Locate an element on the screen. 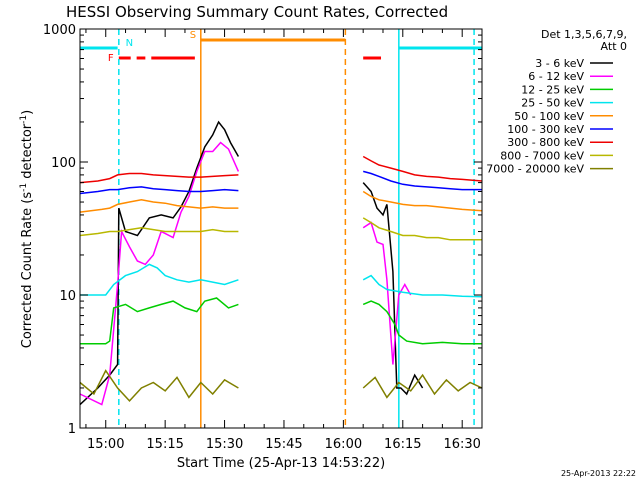 This screenshot has height=480, width=640. legend-label: 300 - 800 keV is located at coordinates (545, 142).